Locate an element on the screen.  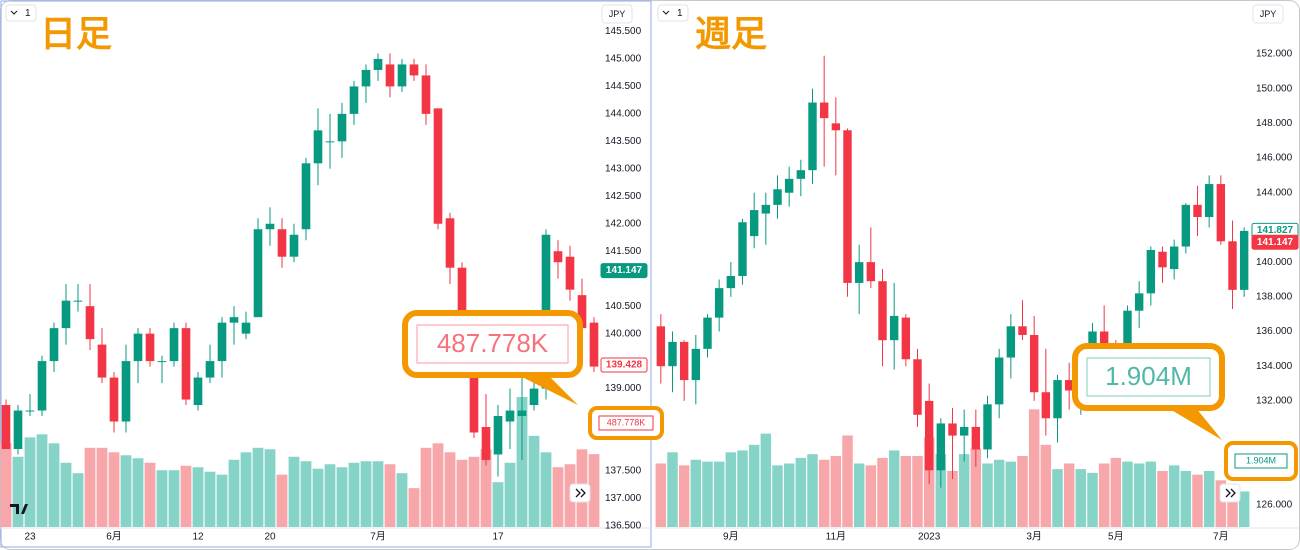
y-tick-label: 126.000 is located at coordinates (1274, 505).